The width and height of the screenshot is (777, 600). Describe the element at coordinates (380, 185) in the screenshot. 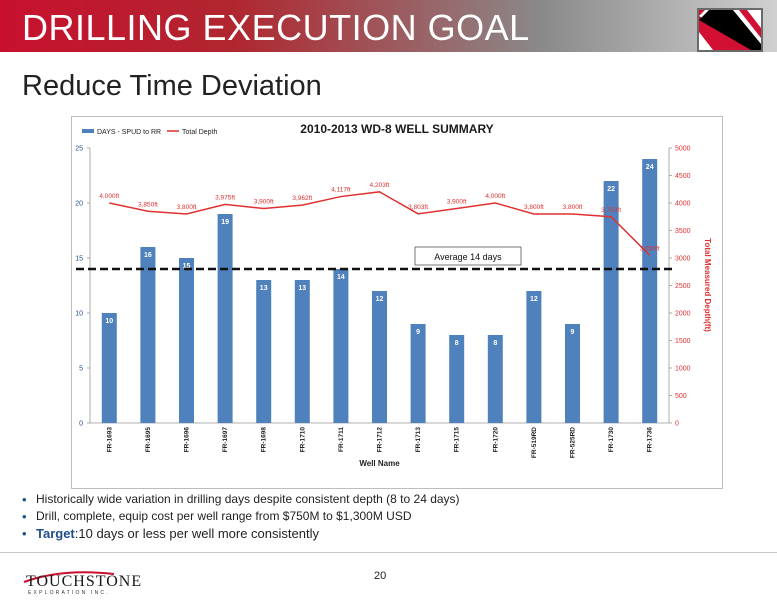

I see `depth-data-label: 4,203ft` at that location.